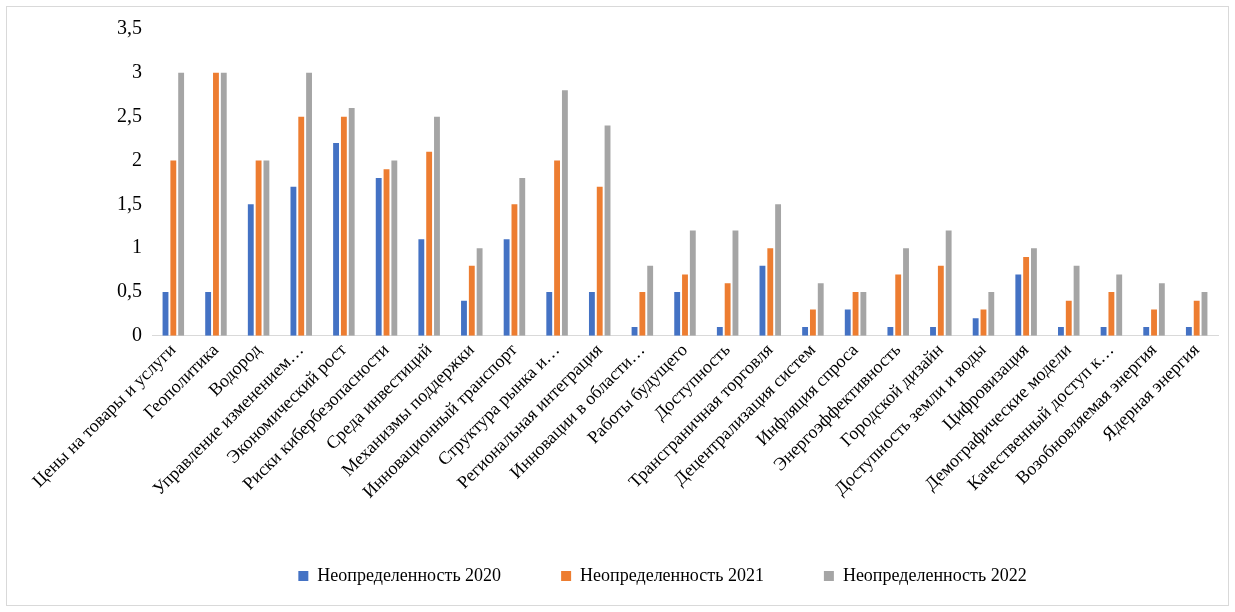 Image resolution: width=1235 pixels, height=612 pixels. What do you see at coordinates (137, 246) in the screenshot?
I see `y-tick-label: 1` at bounding box center [137, 246].